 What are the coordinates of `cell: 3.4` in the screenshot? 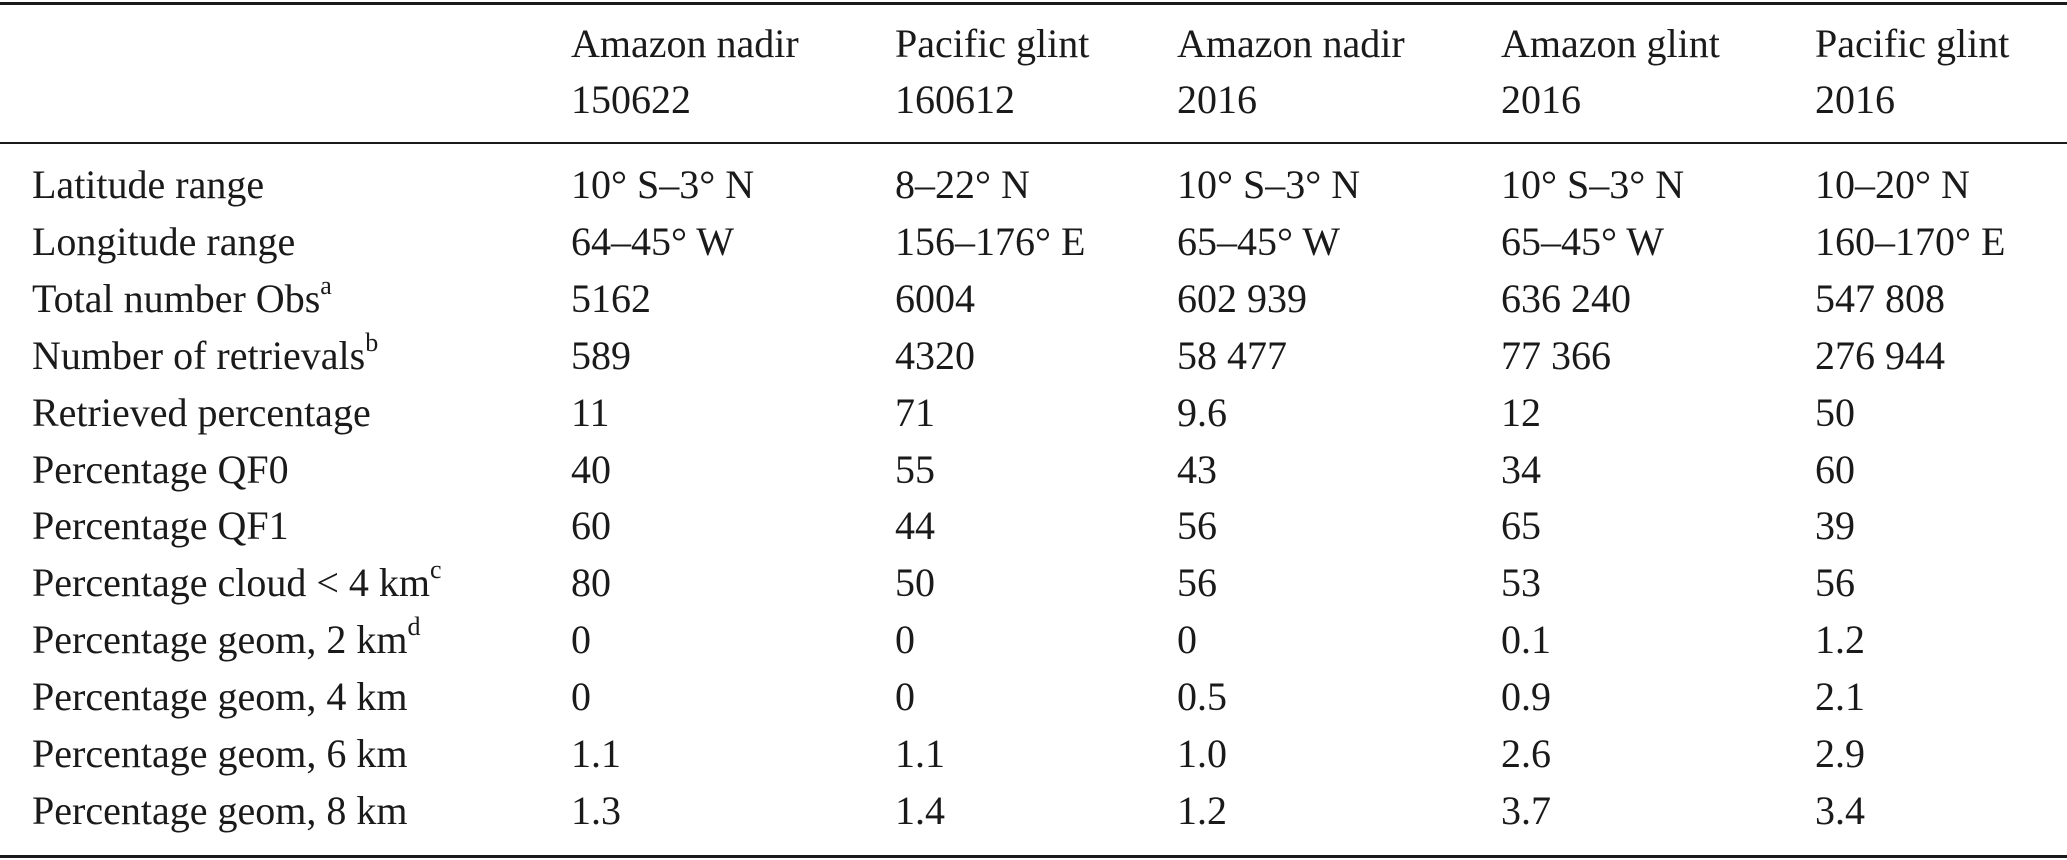 It's located at (1840, 810).